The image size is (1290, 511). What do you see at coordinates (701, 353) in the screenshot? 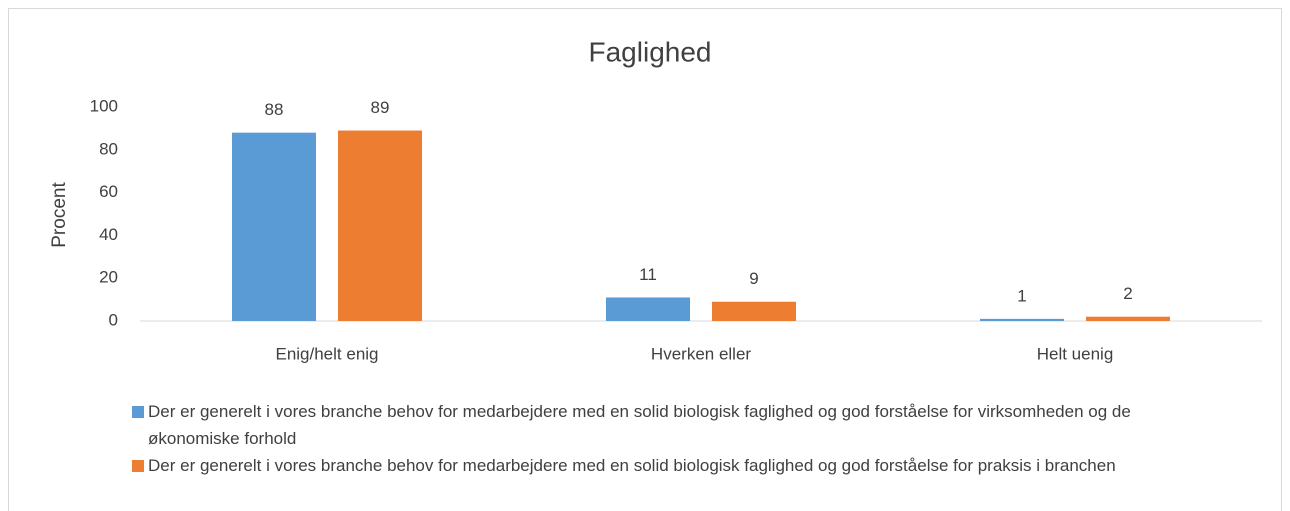
I see `x-tick-label: Hverken eller` at bounding box center [701, 353].